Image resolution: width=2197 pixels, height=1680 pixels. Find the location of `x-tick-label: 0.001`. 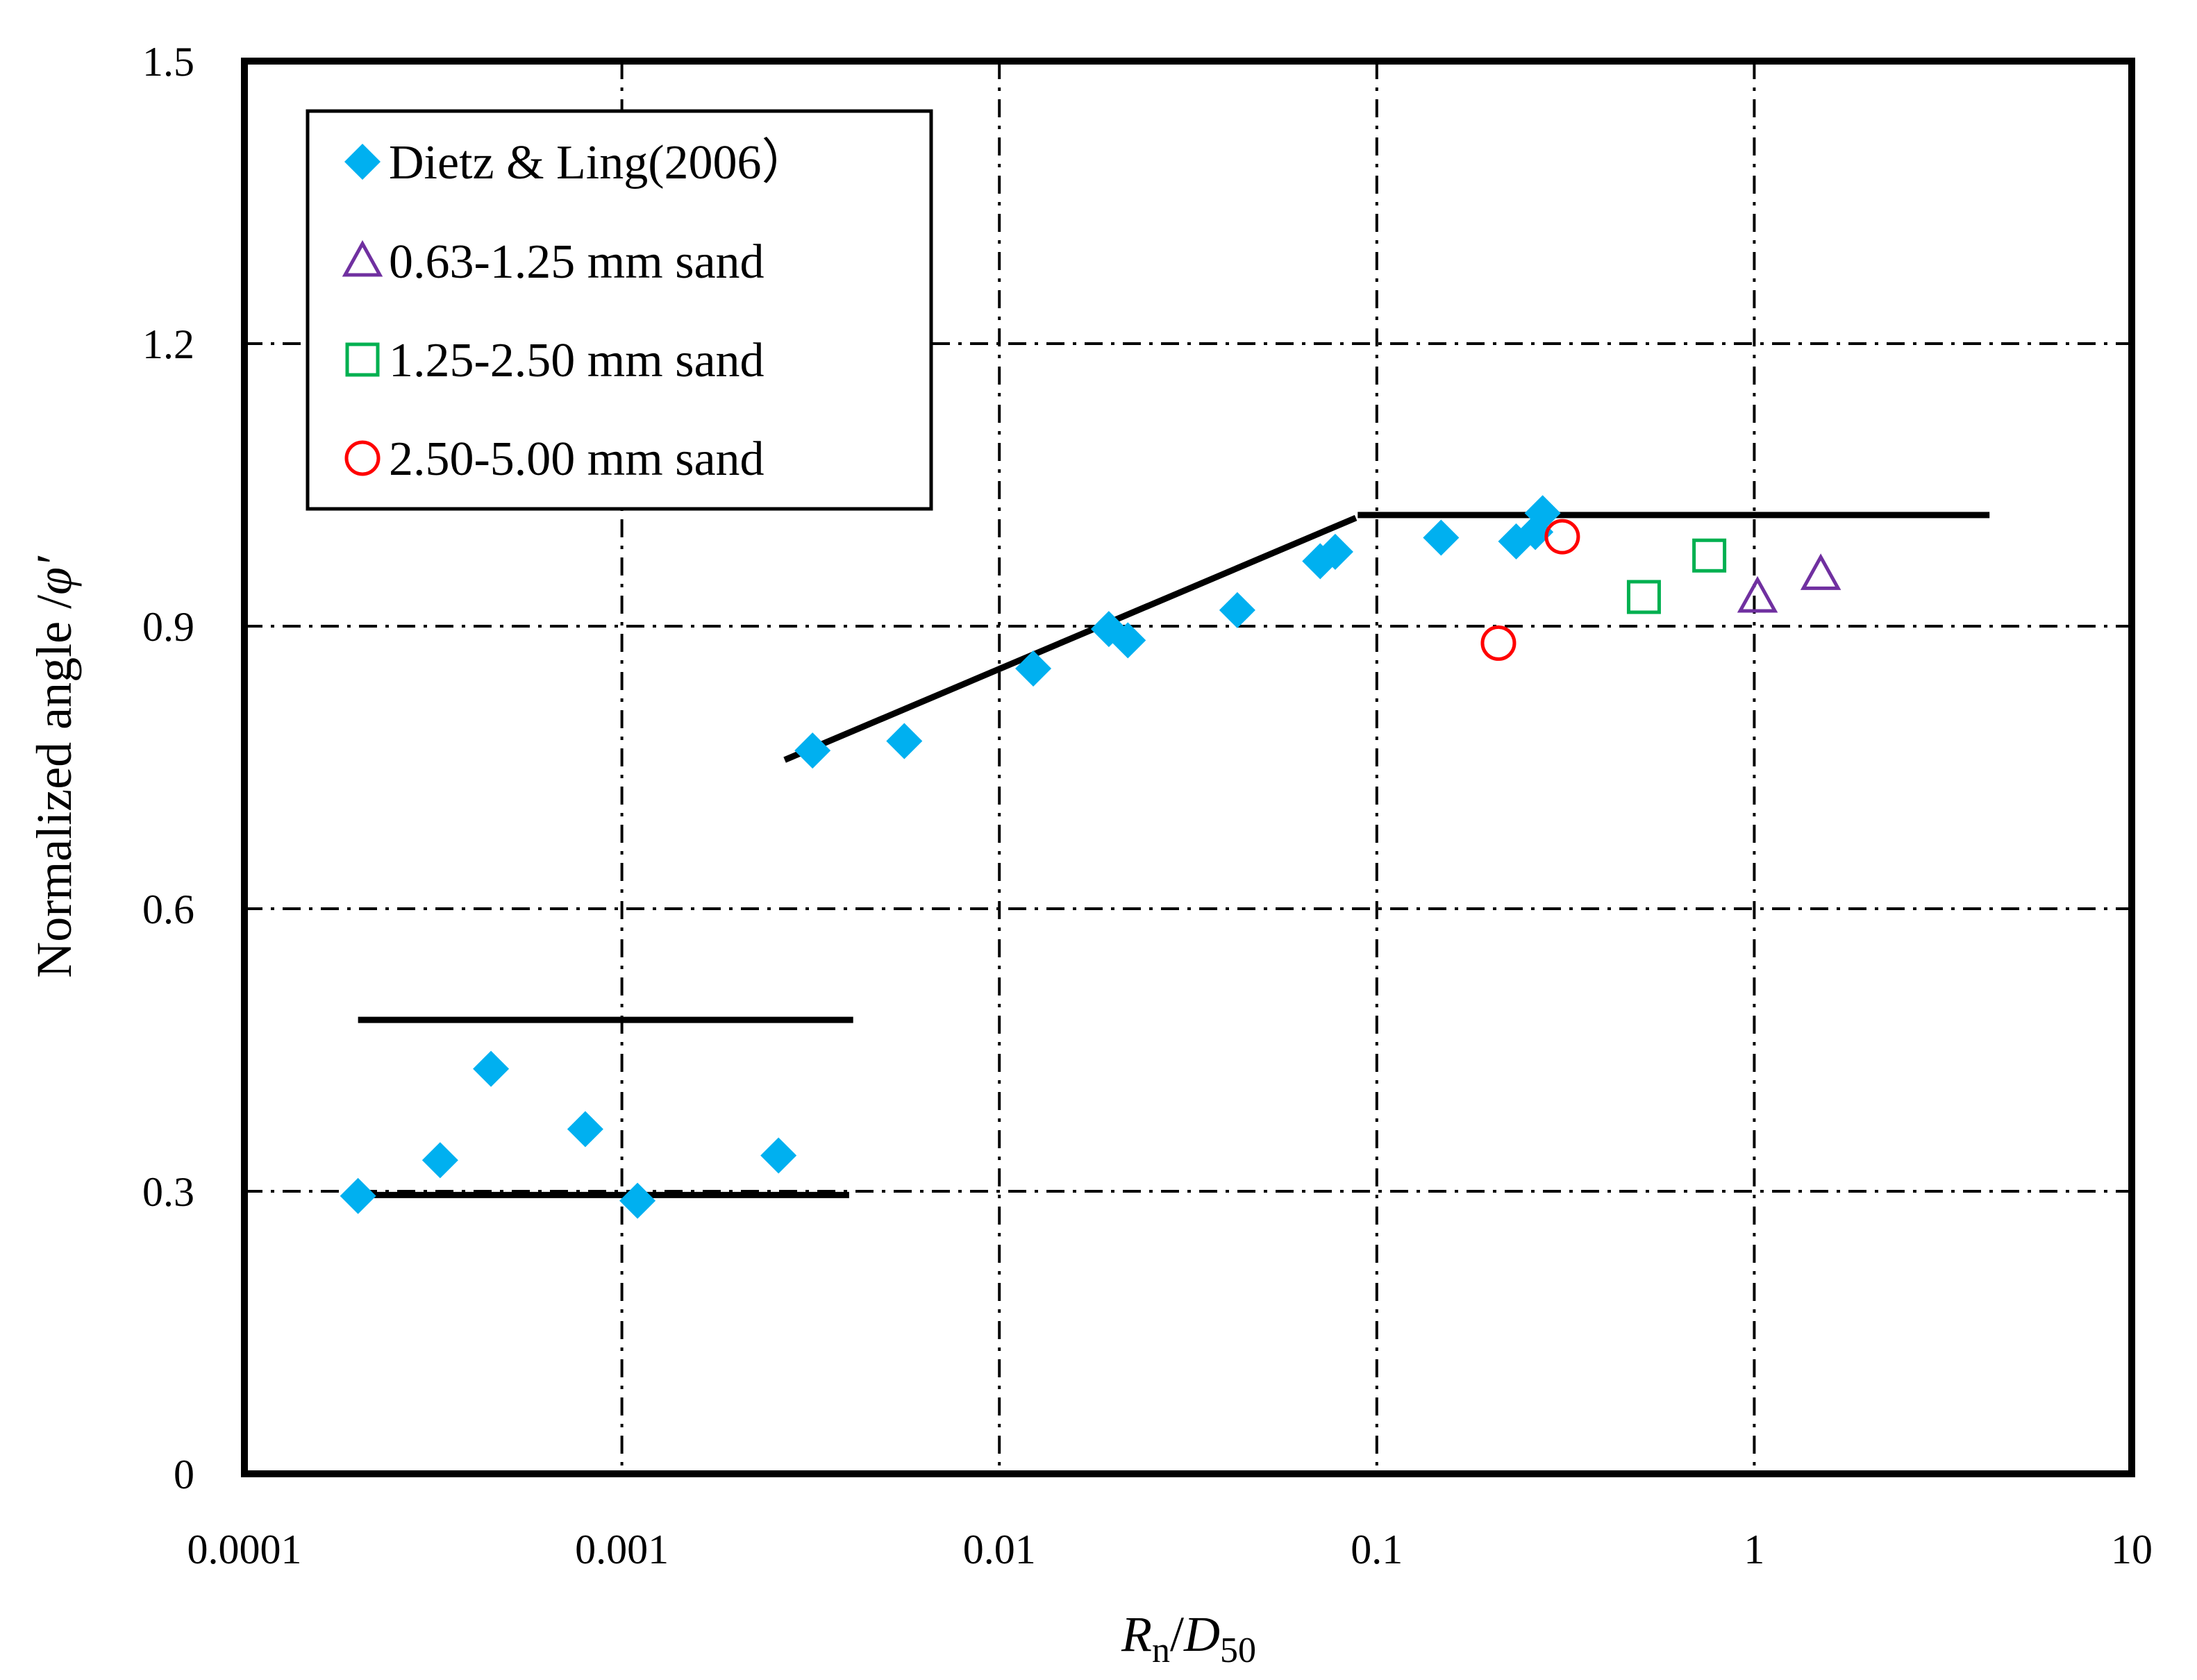

x-tick-label: 0.001 is located at coordinates (622, 1550).